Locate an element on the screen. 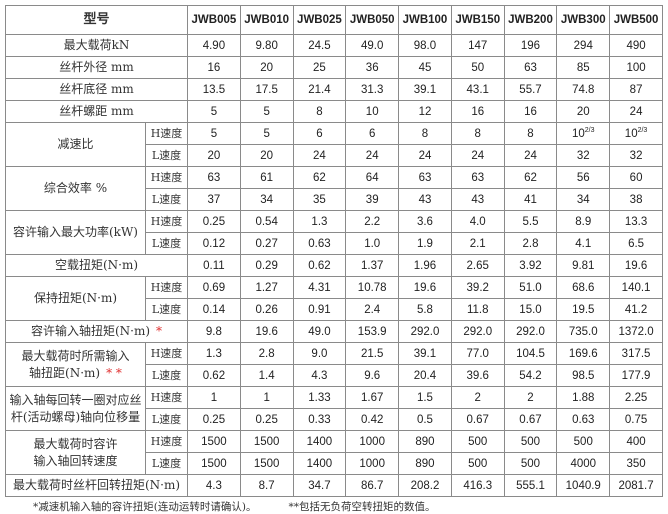 The height and width of the screenshot is (514, 668). value-cell: 39.1 is located at coordinates (425, 89).